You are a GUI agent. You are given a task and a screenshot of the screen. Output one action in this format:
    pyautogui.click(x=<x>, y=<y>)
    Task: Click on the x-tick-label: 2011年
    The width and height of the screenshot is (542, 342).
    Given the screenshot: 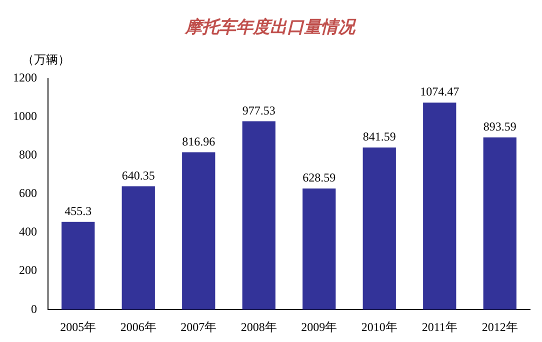 What is the action you would take?
    pyautogui.click(x=440, y=327)
    